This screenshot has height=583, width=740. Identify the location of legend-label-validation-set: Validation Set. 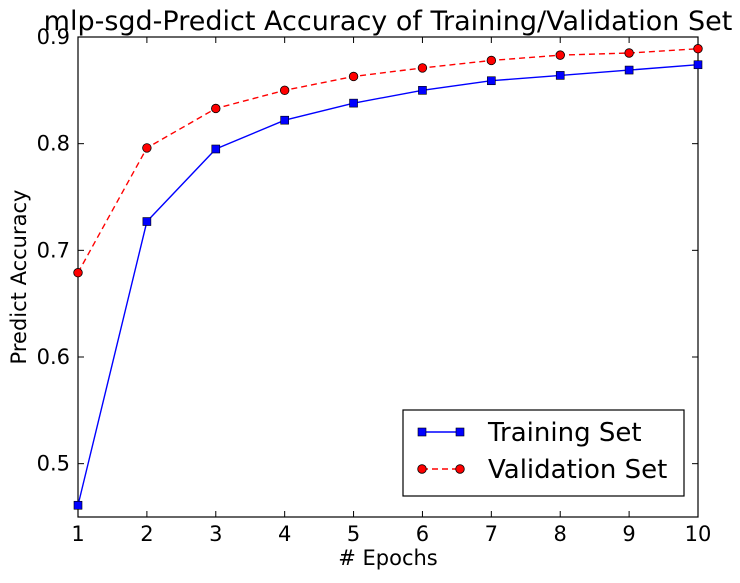
(577, 470).